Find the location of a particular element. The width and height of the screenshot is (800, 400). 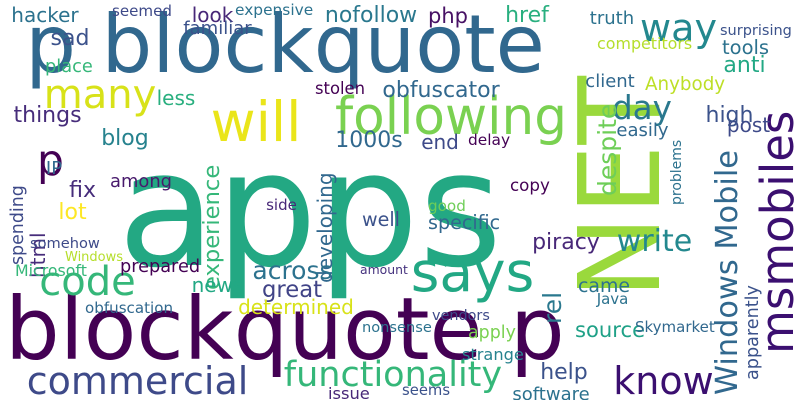

word-way: way is located at coordinates (679, 27).